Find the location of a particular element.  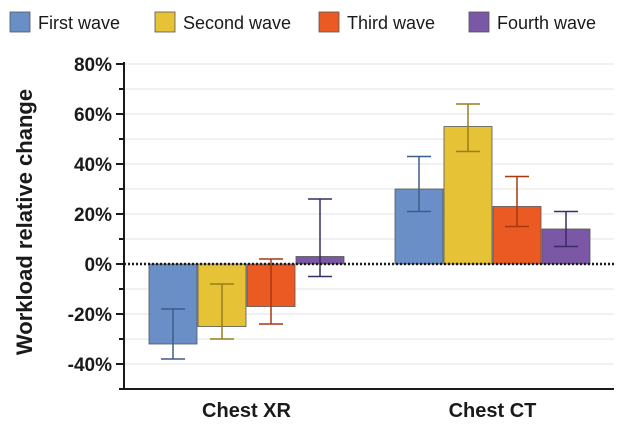

y-axis-ticks: 80% 60% 40% 20% 0% -20% -40% is located at coordinates (96, 222).